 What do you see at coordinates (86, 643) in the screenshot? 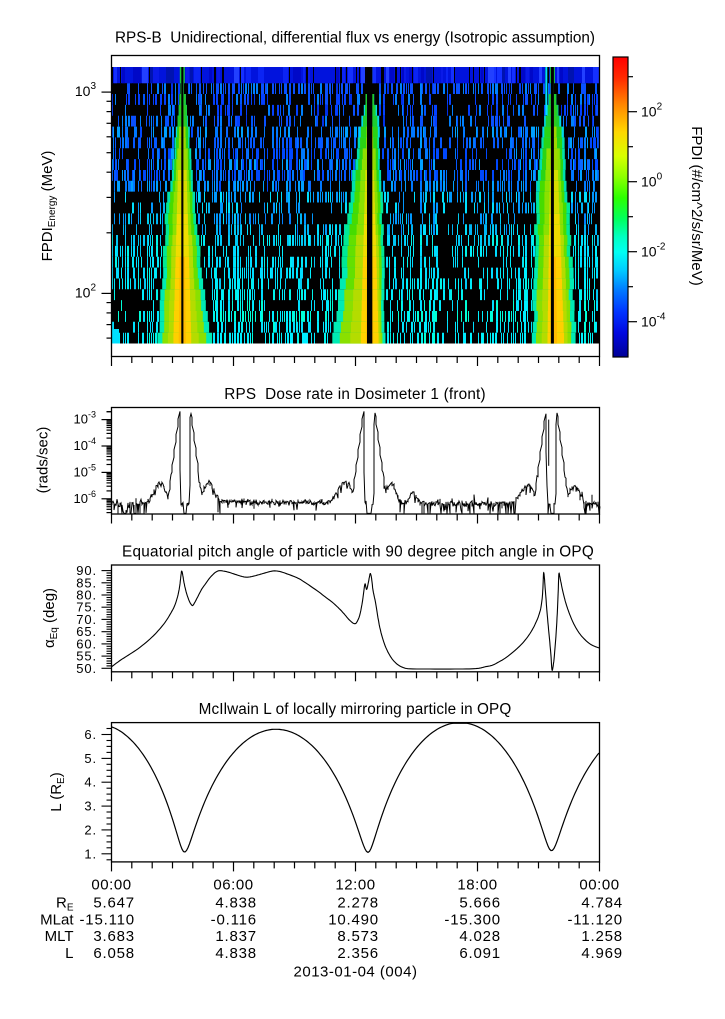
I see `svg-text: 60.` at bounding box center [86, 643].